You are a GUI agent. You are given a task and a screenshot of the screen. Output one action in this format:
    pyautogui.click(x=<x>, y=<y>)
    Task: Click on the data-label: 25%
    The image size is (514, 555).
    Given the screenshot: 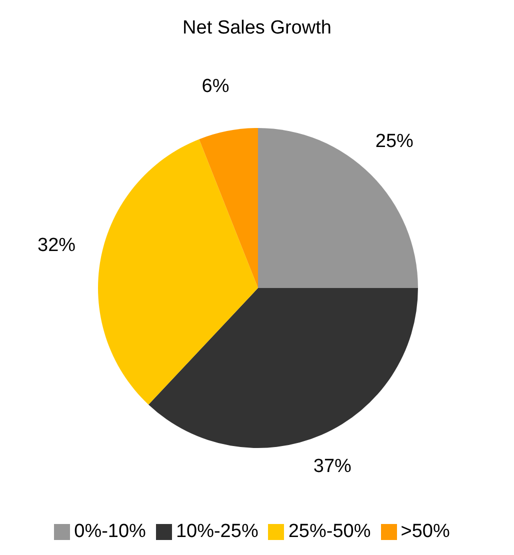 What is the action you would take?
    pyautogui.click(x=394, y=141)
    